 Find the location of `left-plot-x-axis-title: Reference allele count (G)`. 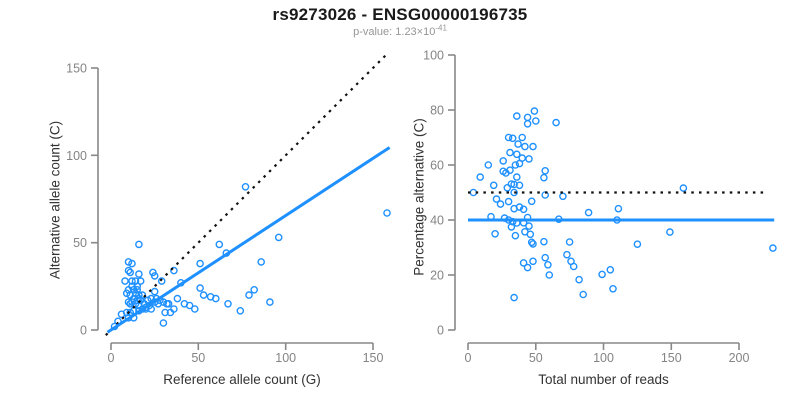

left-plot-x-axis-title: Reference allele count (G) is located at coordinates (242, 379).